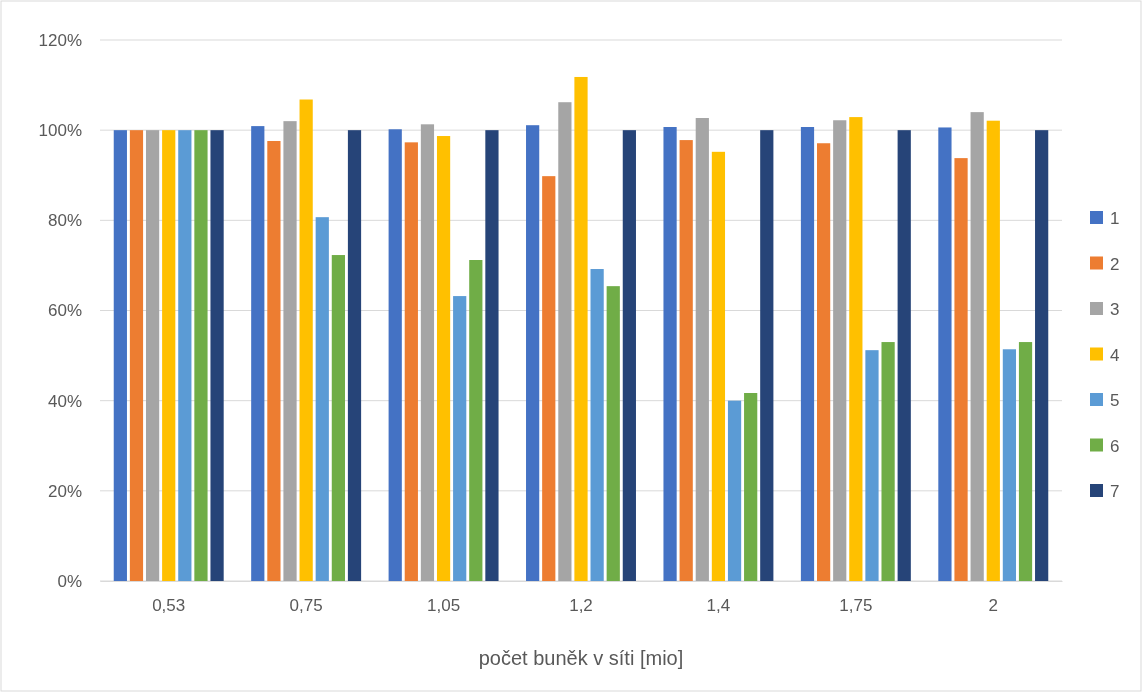  Describe the element at coordinates (581, 658) in the screenshot. I see `x-axis-title: počet buněk v síti [mio]` at that location.